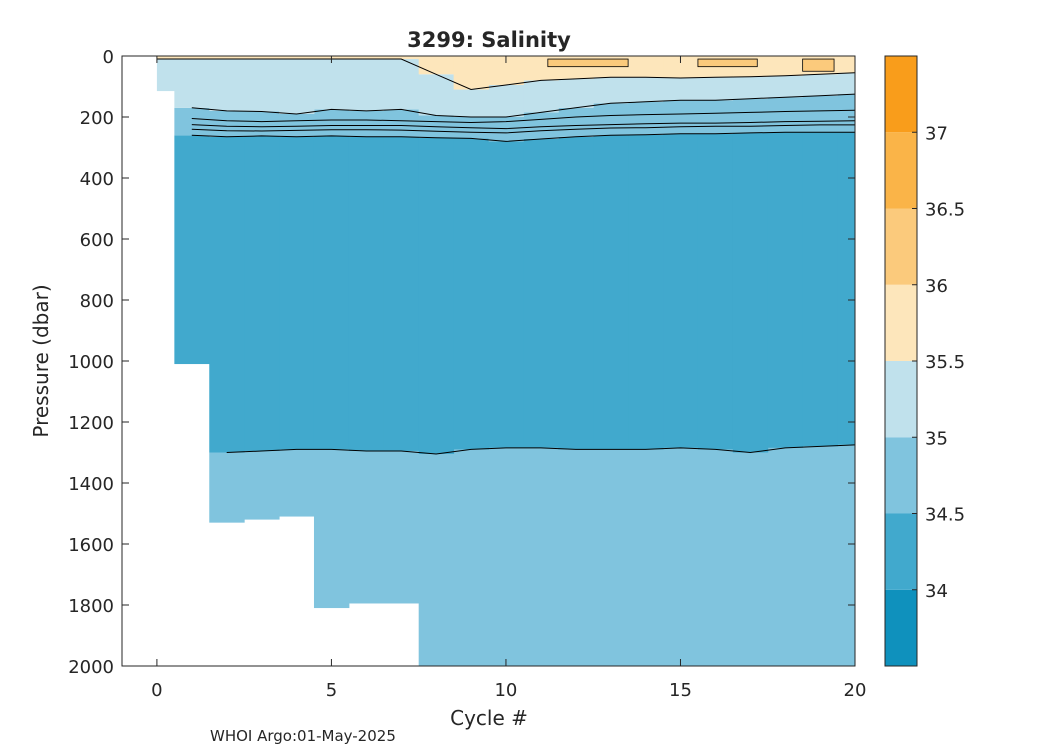  I want to click on colorbar-tick-label: 34, so click(936, 591).